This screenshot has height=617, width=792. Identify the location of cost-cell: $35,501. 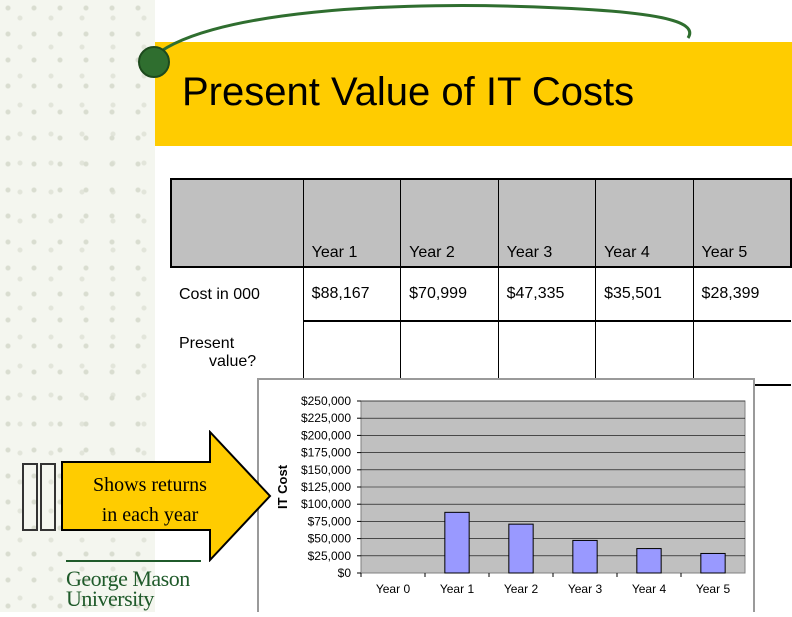
(644, 294).